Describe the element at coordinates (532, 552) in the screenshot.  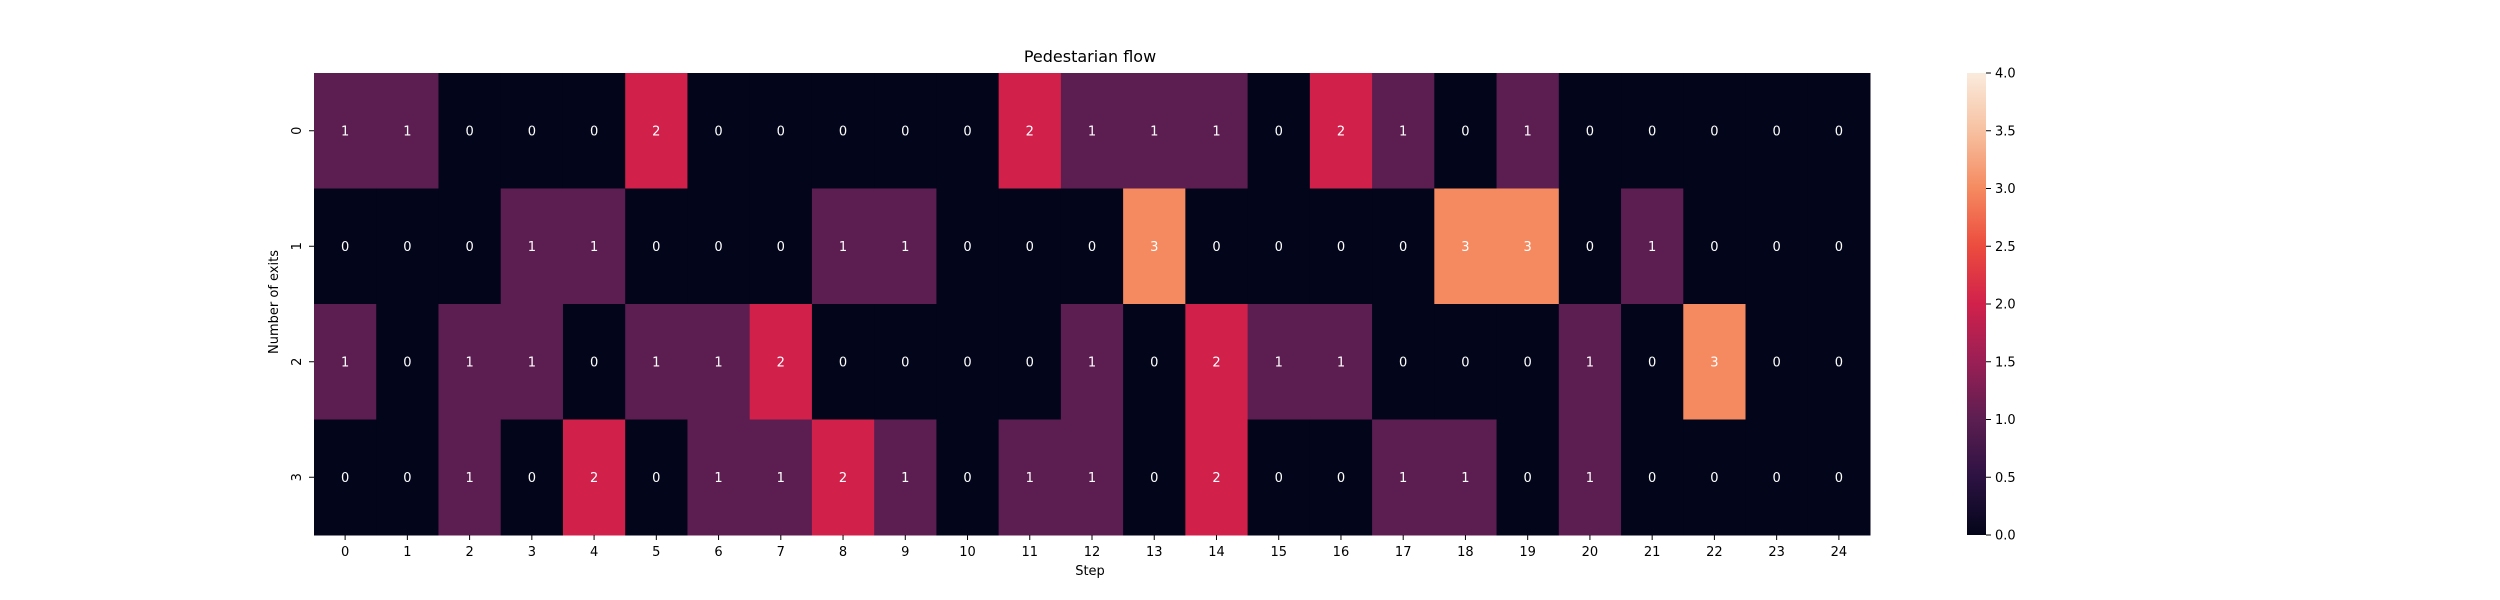
I see `x-tick-label: 3` at that location.